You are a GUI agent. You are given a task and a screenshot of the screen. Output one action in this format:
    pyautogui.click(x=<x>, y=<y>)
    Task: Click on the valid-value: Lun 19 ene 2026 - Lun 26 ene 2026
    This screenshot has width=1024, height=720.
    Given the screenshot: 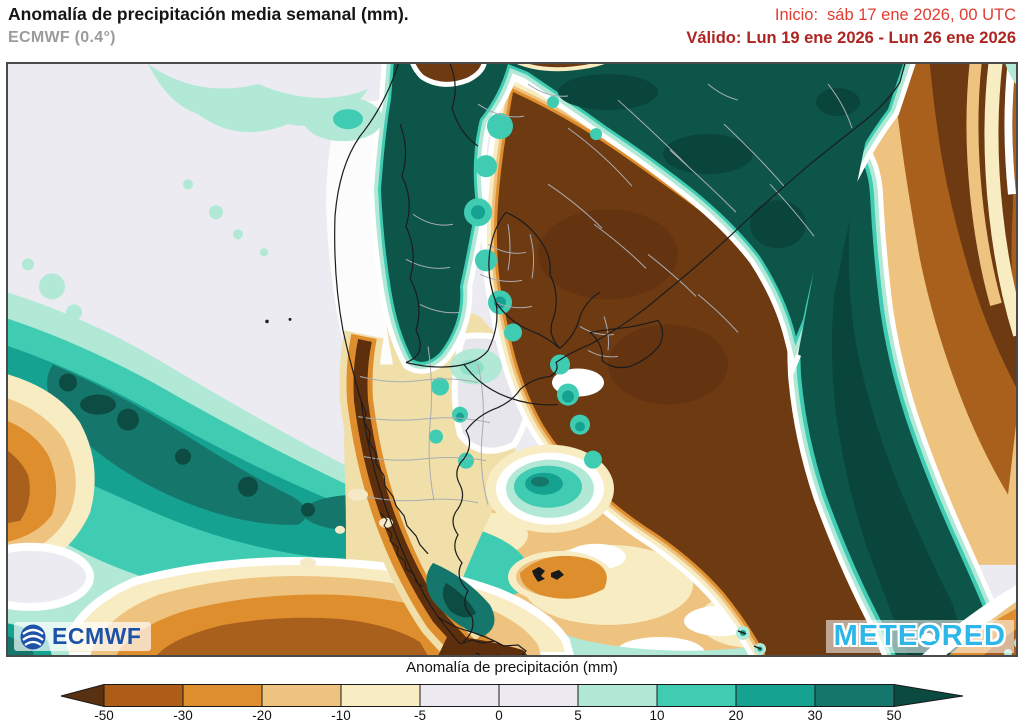 What is the action you would take?
    pyautogui.click(x=881, y=38)
    